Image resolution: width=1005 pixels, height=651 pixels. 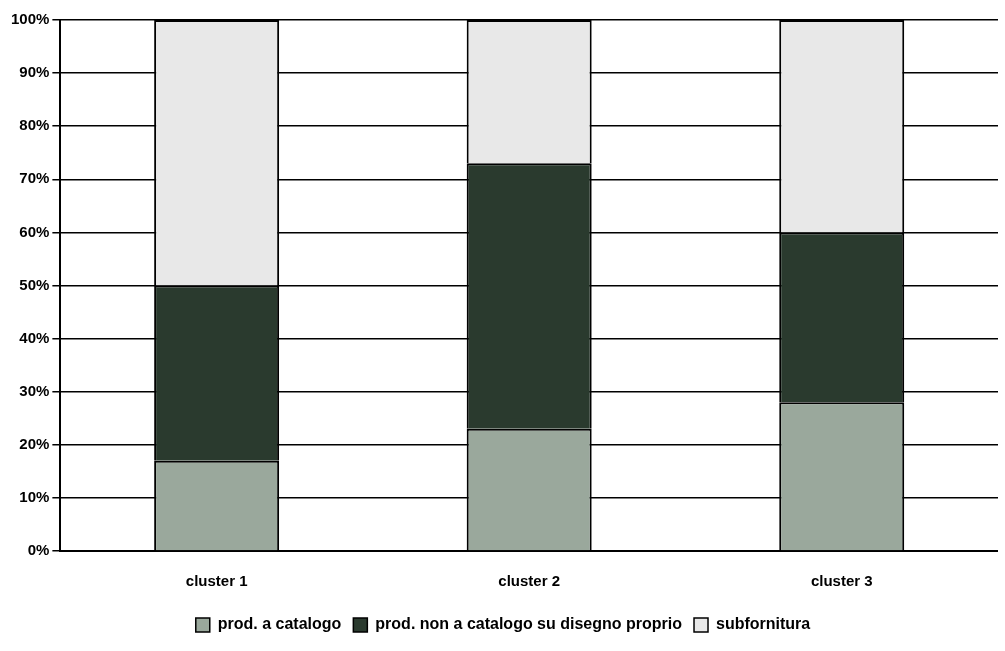 I want to click on y-tick-label: 40%, so click(x=34, y=337).